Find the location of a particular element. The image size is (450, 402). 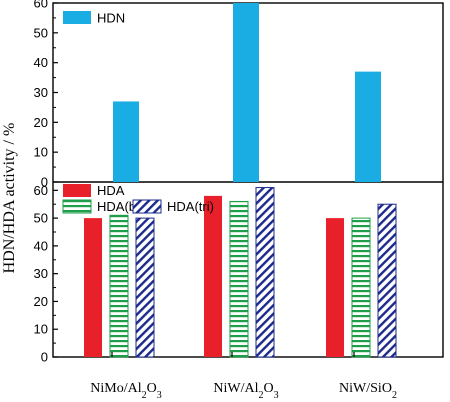

ytick-label-top-5: 50 is located at coordinates (41, 32).